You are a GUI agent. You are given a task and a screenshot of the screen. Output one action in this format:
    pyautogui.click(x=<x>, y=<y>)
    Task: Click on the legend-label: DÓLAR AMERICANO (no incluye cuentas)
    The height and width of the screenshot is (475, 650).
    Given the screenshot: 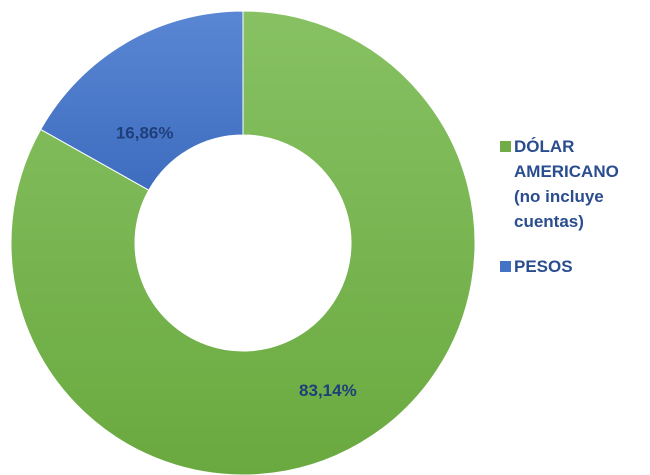 What is the action you would take?
    pyautogui.click(x=566, y=184)
    